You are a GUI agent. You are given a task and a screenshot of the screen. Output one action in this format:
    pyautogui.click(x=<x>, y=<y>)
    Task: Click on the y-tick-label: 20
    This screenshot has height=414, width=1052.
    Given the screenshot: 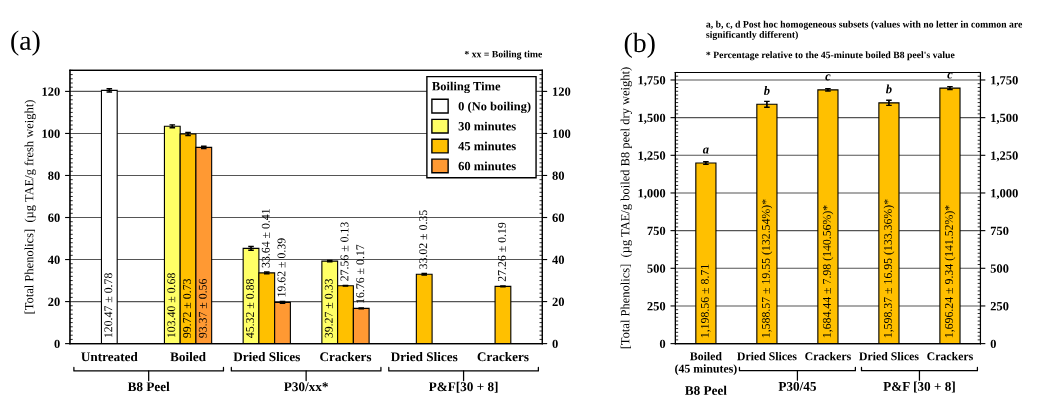 What is the action you would take?
    pyautogui.click(x=54, y=302)
    